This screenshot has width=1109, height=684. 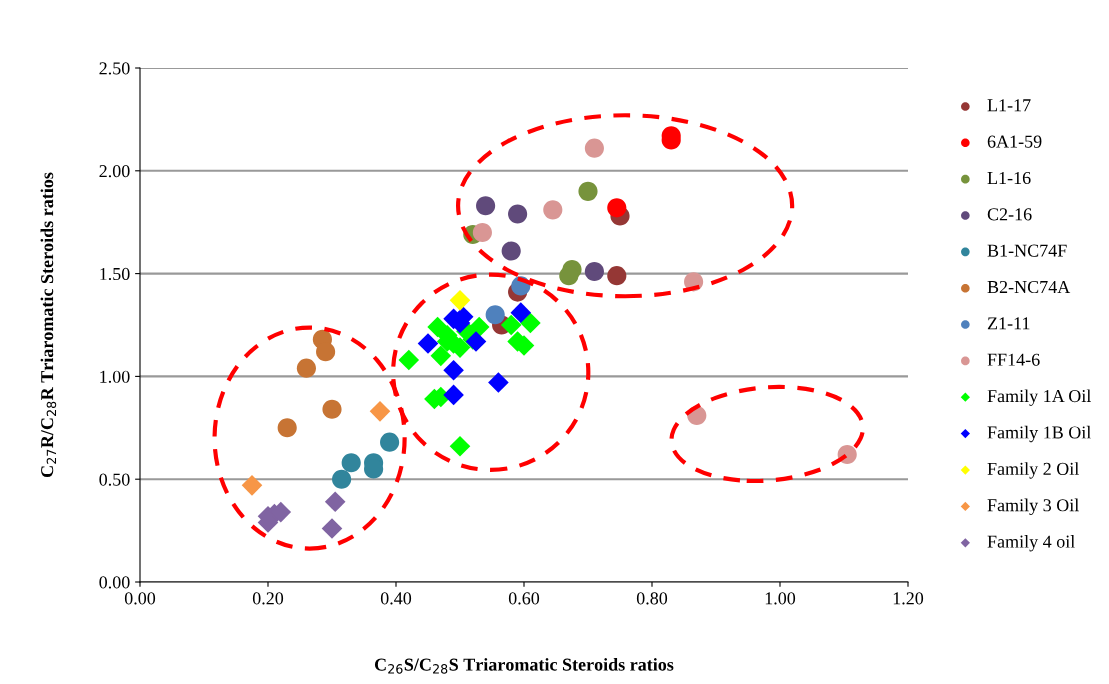 What do you see at coordinates (140, 598) in the screenshot?
I see `x-tick-label: 0.00` at bounding box center [140, 598].